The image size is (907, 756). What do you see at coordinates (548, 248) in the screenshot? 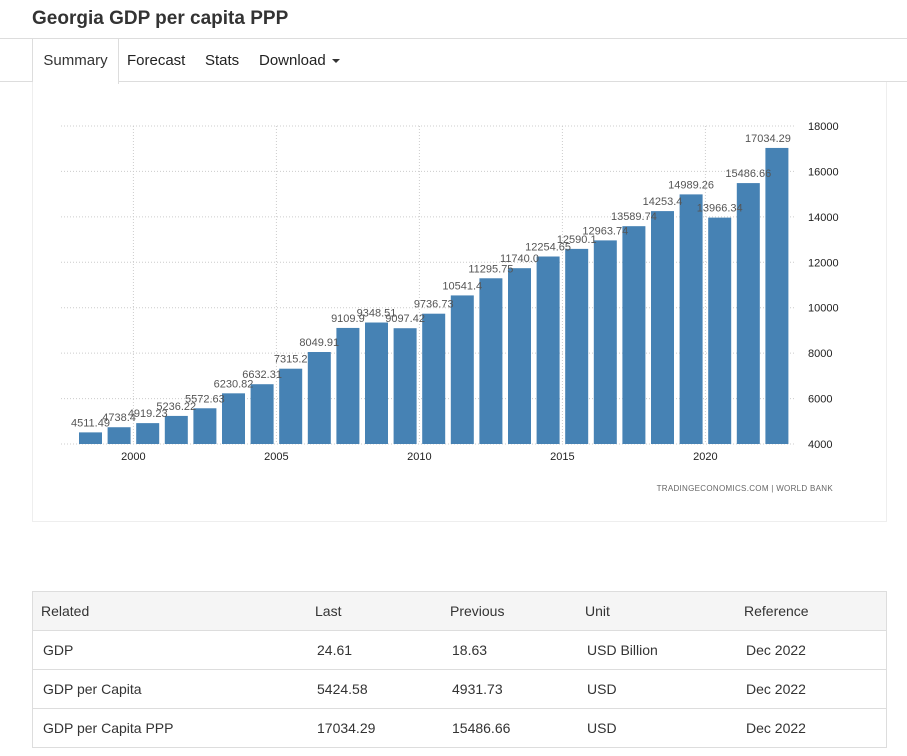
I see `data-label: 12254.65` at bounding box center [548, 248].